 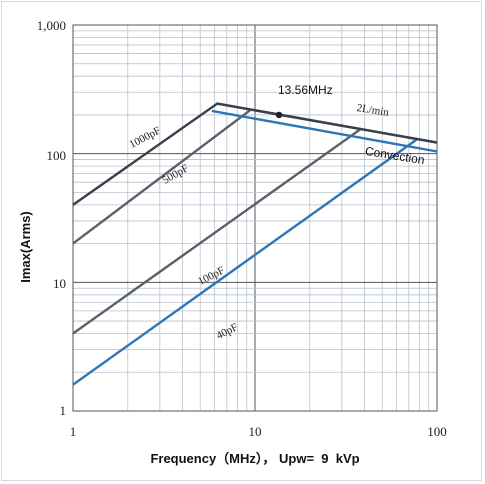 What do you see at coordinates (305, 90) in the screenshot?
I see `annotation-13-56mhz: 13.56MHz` at bounding box center [305, 90].